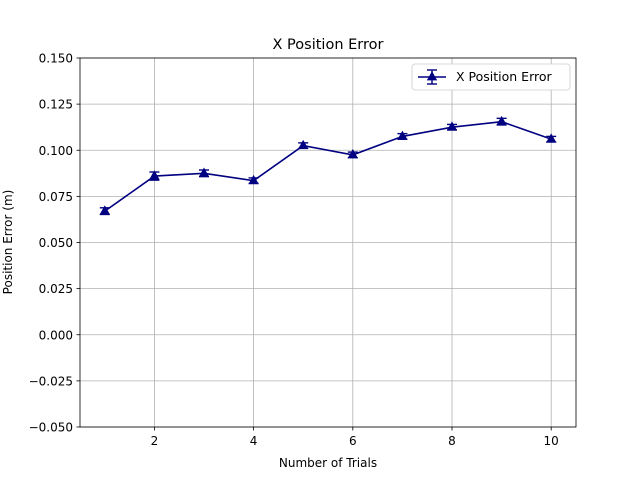  What do you see at coordinates (56, 197) in the screenshot?
I see `y-tick-label: 0.075` at bounding box center [56, 197].